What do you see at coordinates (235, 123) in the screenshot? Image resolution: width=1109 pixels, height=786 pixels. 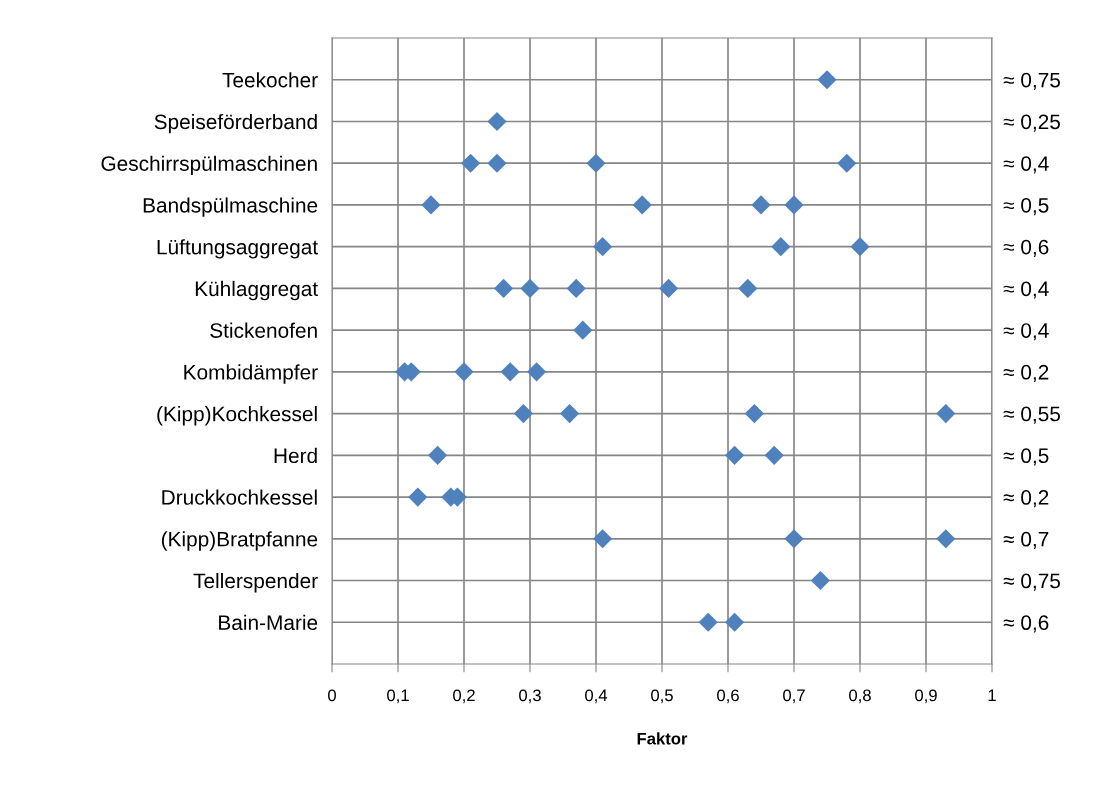 I see `y-tick-label: Speiseförderband` at bounding box center [235, 123].